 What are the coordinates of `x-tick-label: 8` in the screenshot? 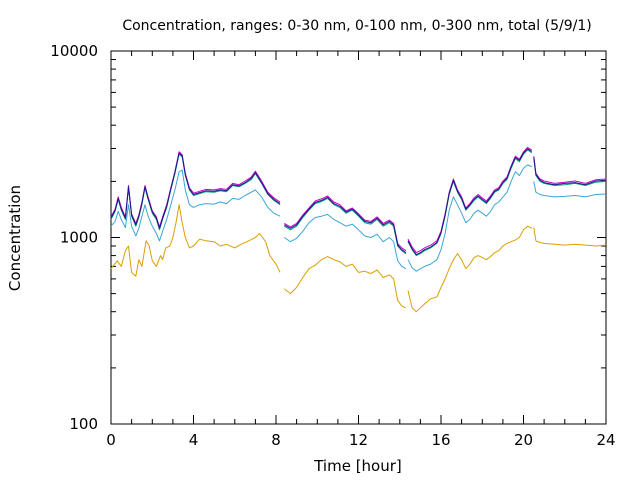 It's located at (276, 440).